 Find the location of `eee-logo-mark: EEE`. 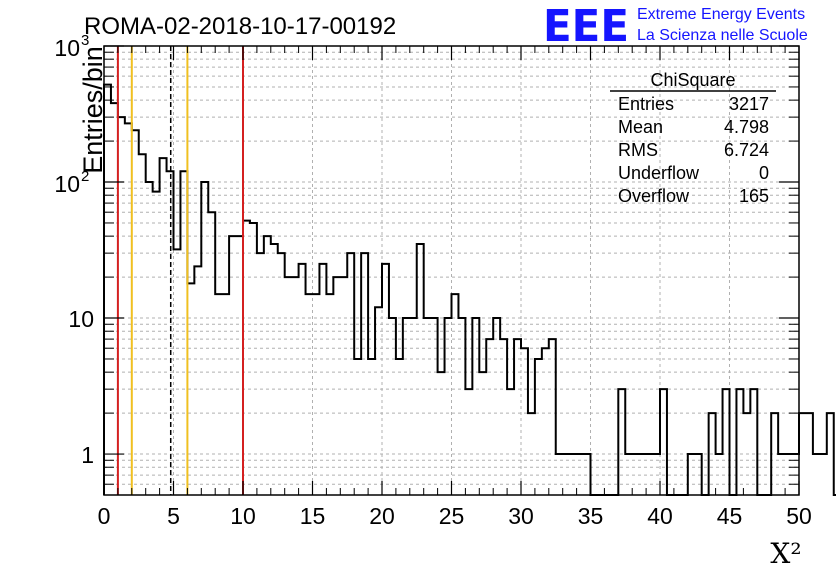

eee-logo-mark: EEE is located at coordinates (586, 26).